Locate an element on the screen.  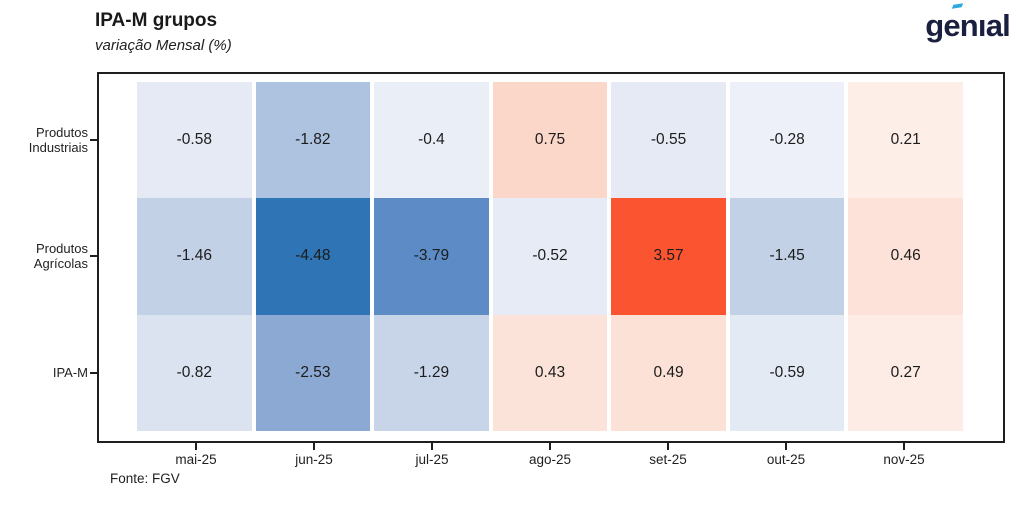
heatmap-cell: -2.53 is located at coordinates (313, 372).